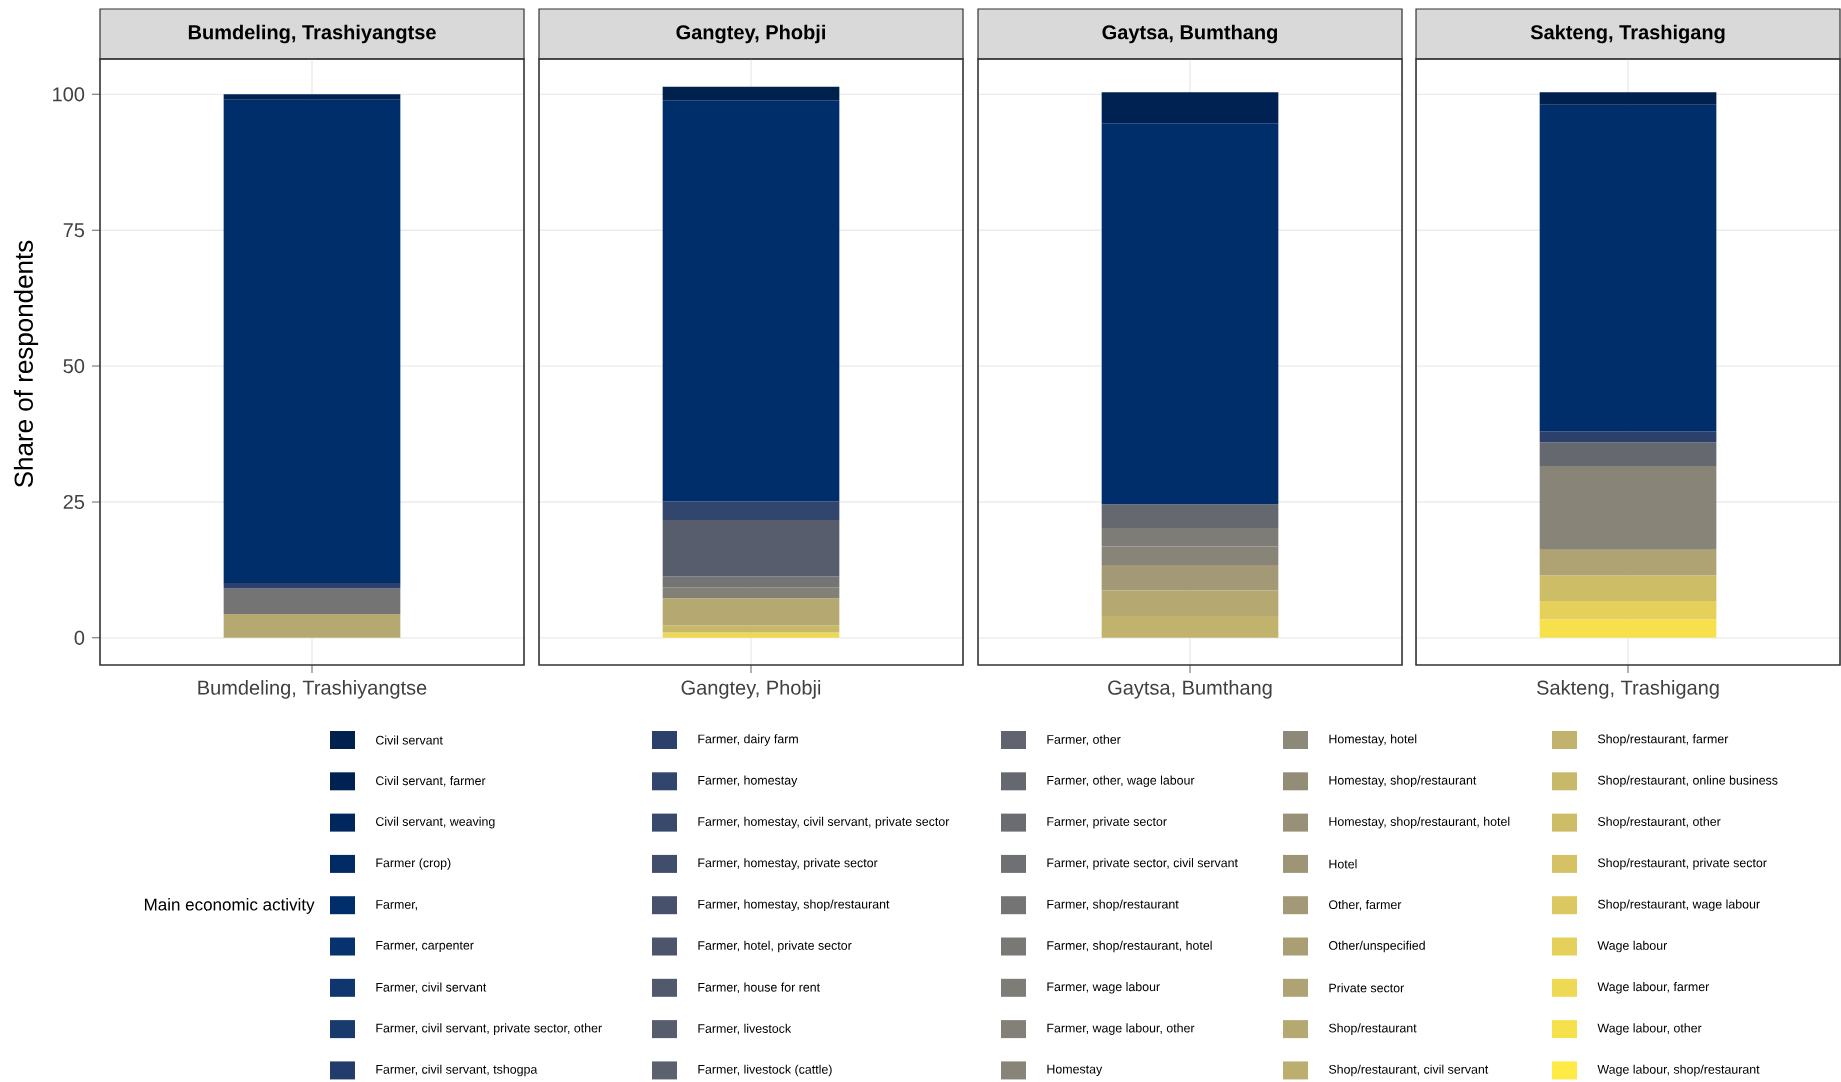 This screenshot has width=1841, height=1082. What do you see at coordinates (775, 946) in the screenshot?
I see `legend-label: Farmer, hotel, private sector` at bounding box center [775, 946].